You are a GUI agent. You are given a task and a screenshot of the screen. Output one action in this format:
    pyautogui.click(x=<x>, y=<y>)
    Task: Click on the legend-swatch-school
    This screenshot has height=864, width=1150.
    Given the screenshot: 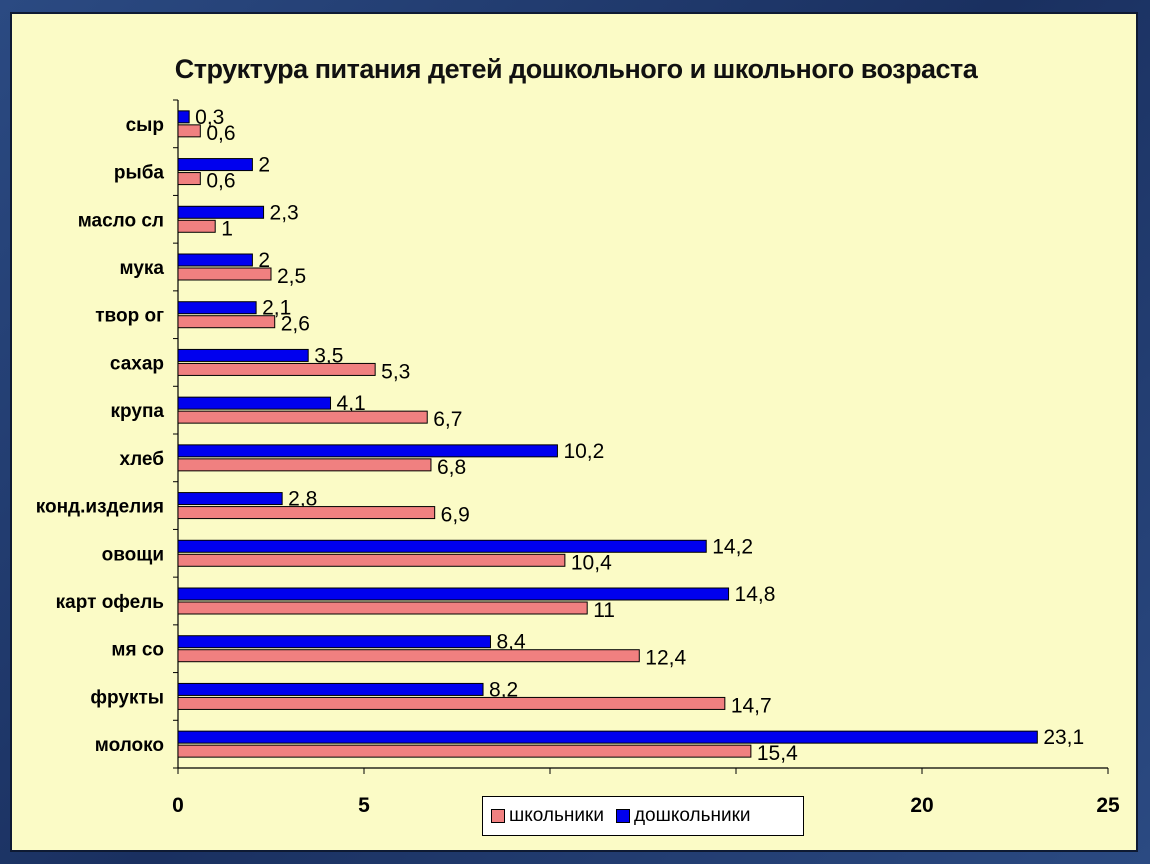 What is the action you would take?
    pyautogui.click(x=498, y=816)
    